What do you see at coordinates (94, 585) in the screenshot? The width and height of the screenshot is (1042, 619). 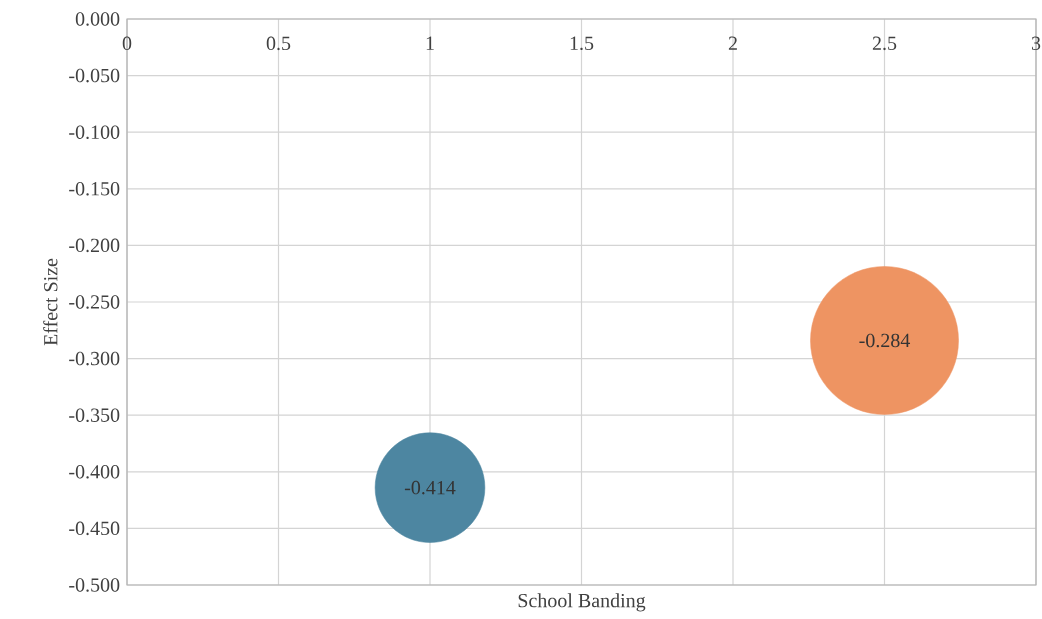 I see `y-tick-label: -0.500` at bounding box center [94, 585].